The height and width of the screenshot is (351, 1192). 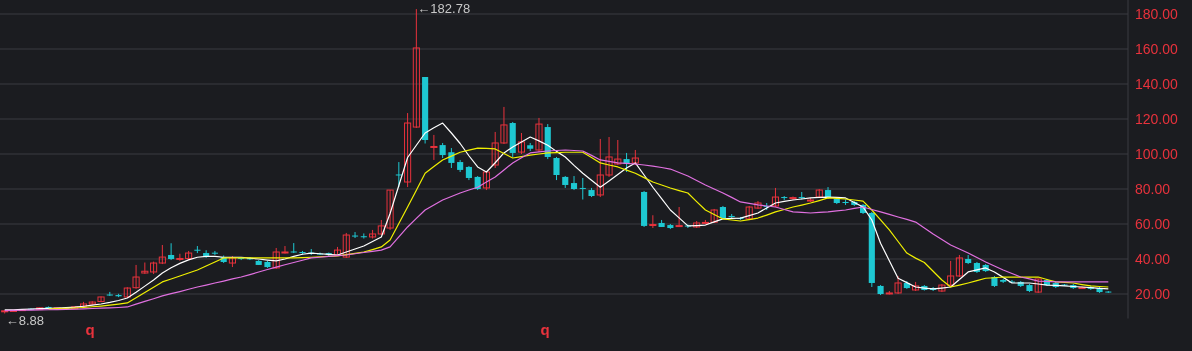 I want to click on y-tick-label: 100.00, so click(x=1157, y=153).